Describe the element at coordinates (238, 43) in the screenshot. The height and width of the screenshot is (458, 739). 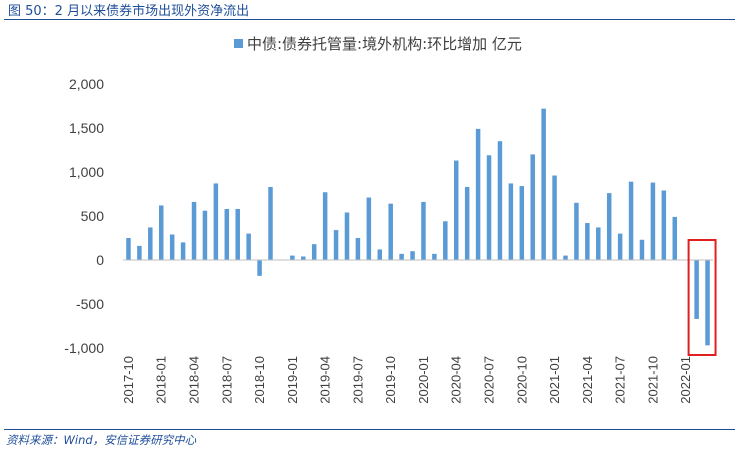
I see `legend-swatch` at that location.